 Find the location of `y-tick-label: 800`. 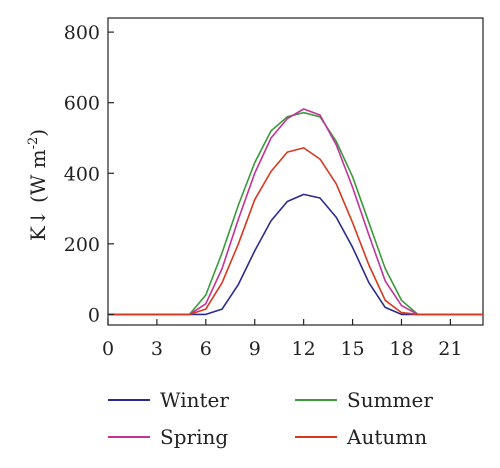

y-tick-label: 800 is located at coordinates (82, 33).